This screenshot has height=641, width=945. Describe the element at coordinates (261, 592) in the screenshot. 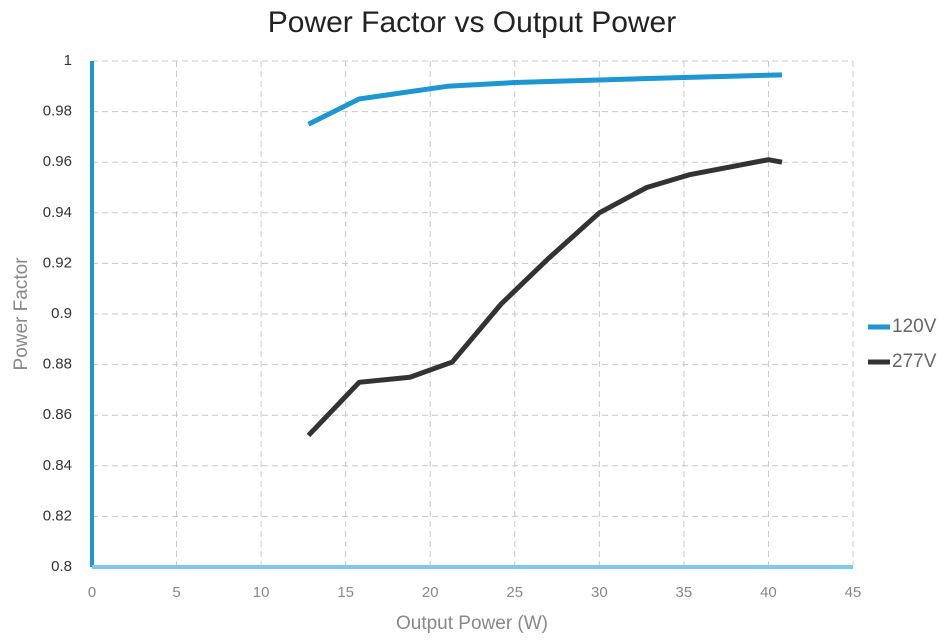

I see `x-tick-label: 10` at that location.